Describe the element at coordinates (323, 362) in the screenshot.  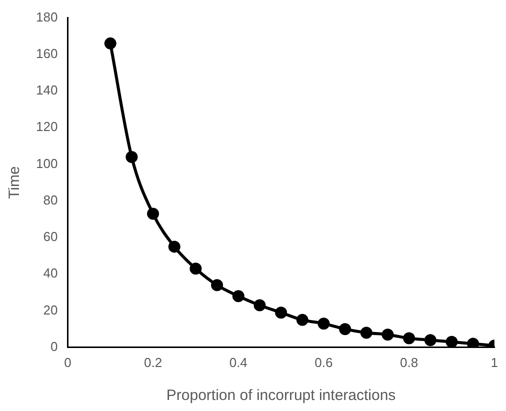
I see `x-tick-label: 0.6` at that location.